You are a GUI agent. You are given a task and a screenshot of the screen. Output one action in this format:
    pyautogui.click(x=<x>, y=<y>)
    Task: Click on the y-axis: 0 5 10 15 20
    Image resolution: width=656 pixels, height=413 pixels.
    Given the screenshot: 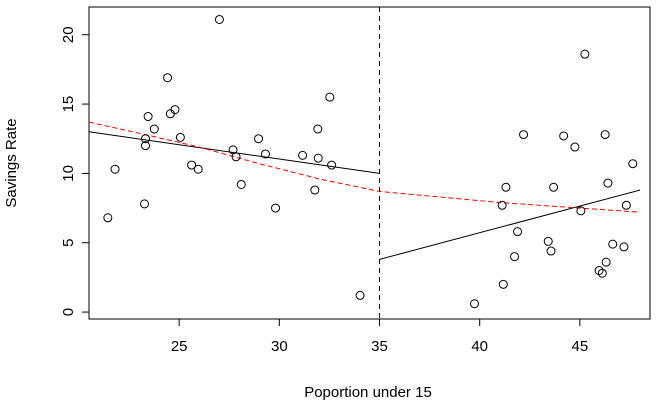 What is the action you would take?
    pyautogui.click(x=74, y=171)
    